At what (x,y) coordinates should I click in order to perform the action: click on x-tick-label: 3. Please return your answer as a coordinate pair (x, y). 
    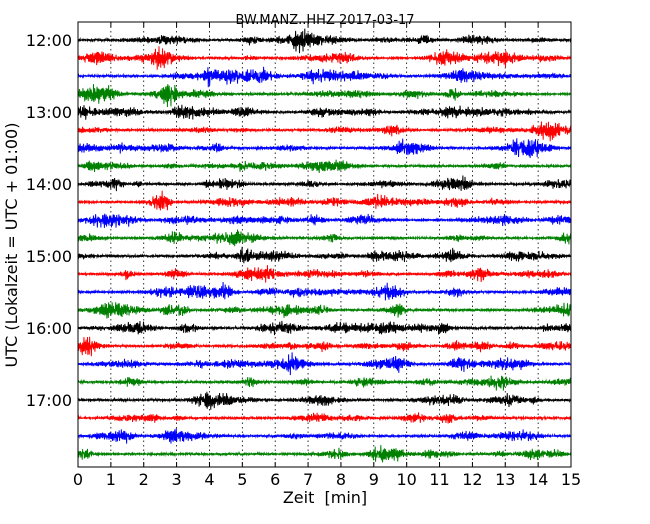
    Looking at the image, I should click on (177, 479).